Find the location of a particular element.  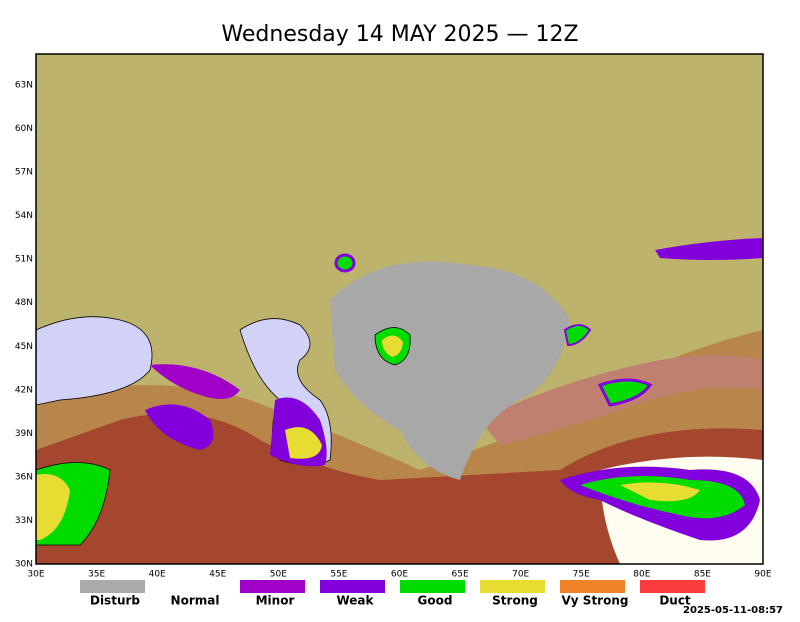

legend-label: Good is located at coordinates (435, 601).